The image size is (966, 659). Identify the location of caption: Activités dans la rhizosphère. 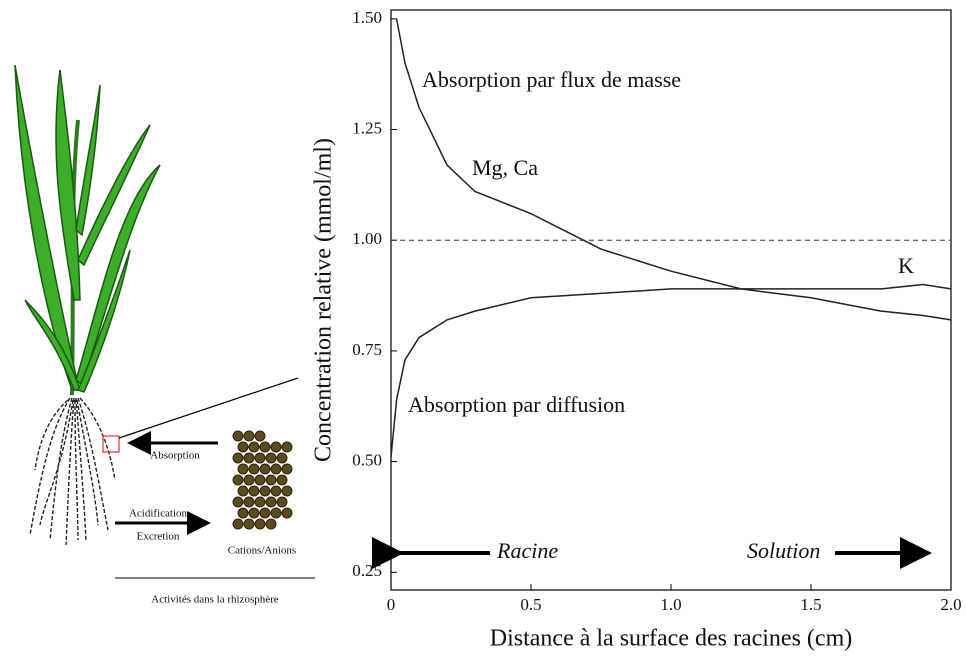
(214, 600).